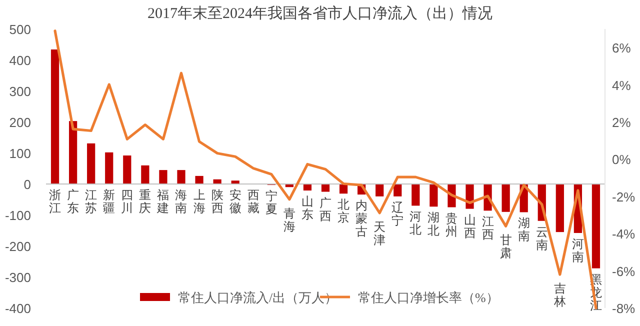 The height and width of the screenshot is (326, 640). Describe the element at coordinates (289, 220) in the screenshot. I see `x-tick-label: 青海` at that location.